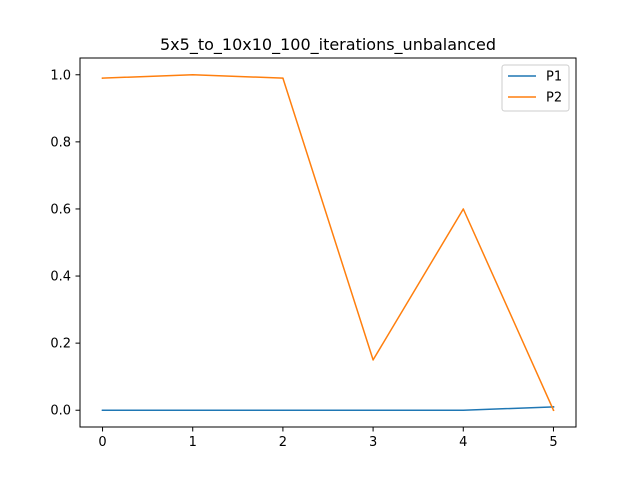  Describe the element at coordinates (193, 442) in the screenshot. I see `x-tick-label: 1` at that location.